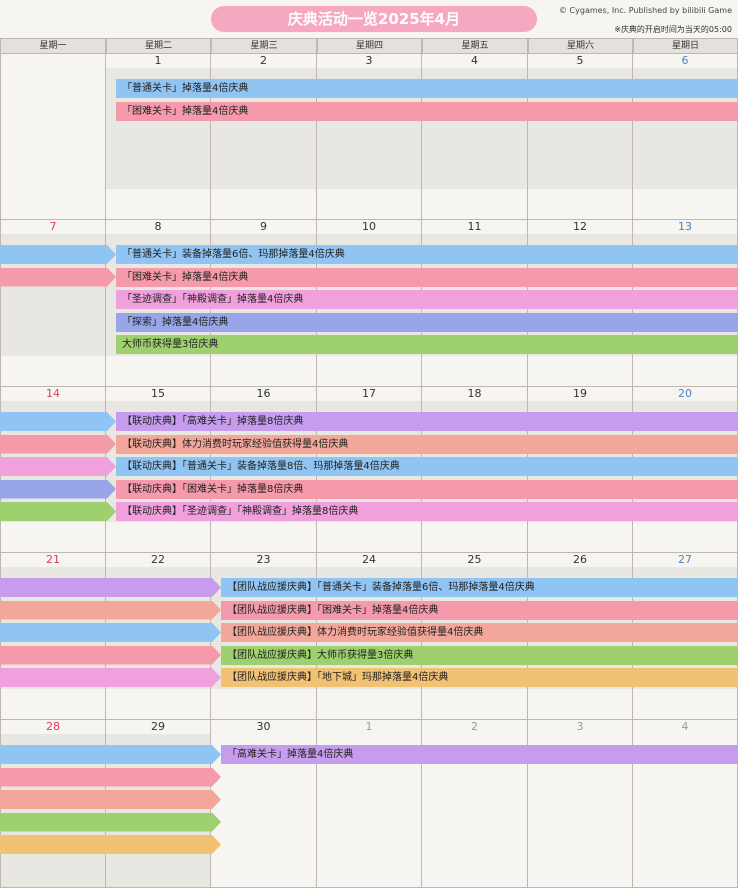  What do you see at coordinates (479, 655) in the screenshot?
I see `event-bar: 【团队战应援庆典】大师币获得量3倍庆典` at bounding box center [479, 655].